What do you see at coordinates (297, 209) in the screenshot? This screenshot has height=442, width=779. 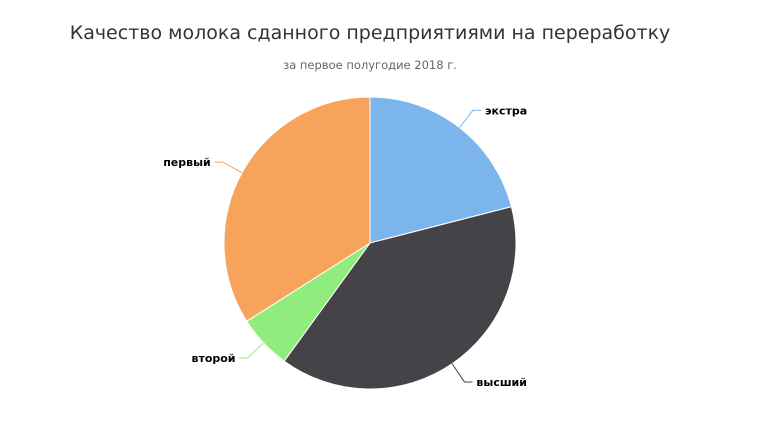 I see `pie-slice-первый` at bounding box center [297, 209].